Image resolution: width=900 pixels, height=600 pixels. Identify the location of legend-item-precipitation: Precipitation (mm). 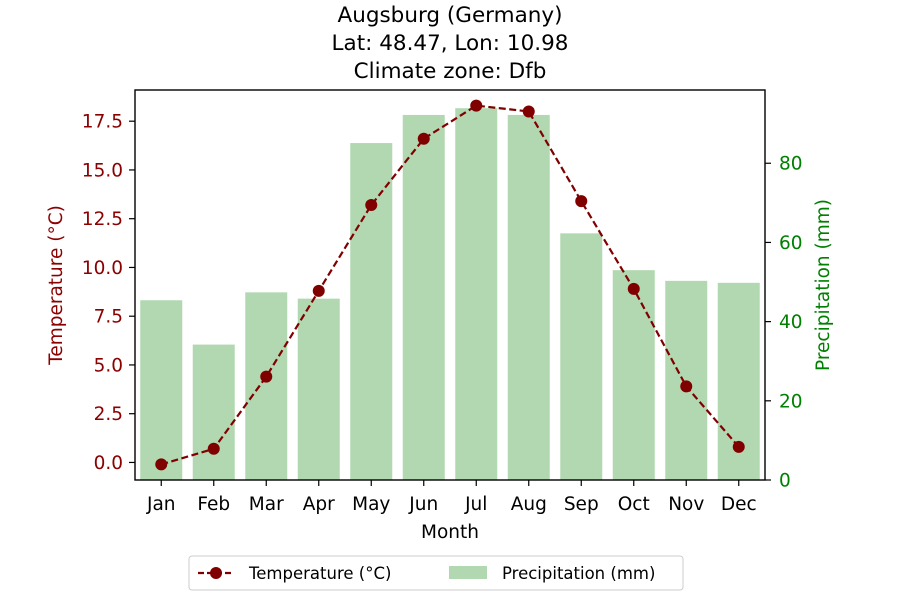
(552, 573).